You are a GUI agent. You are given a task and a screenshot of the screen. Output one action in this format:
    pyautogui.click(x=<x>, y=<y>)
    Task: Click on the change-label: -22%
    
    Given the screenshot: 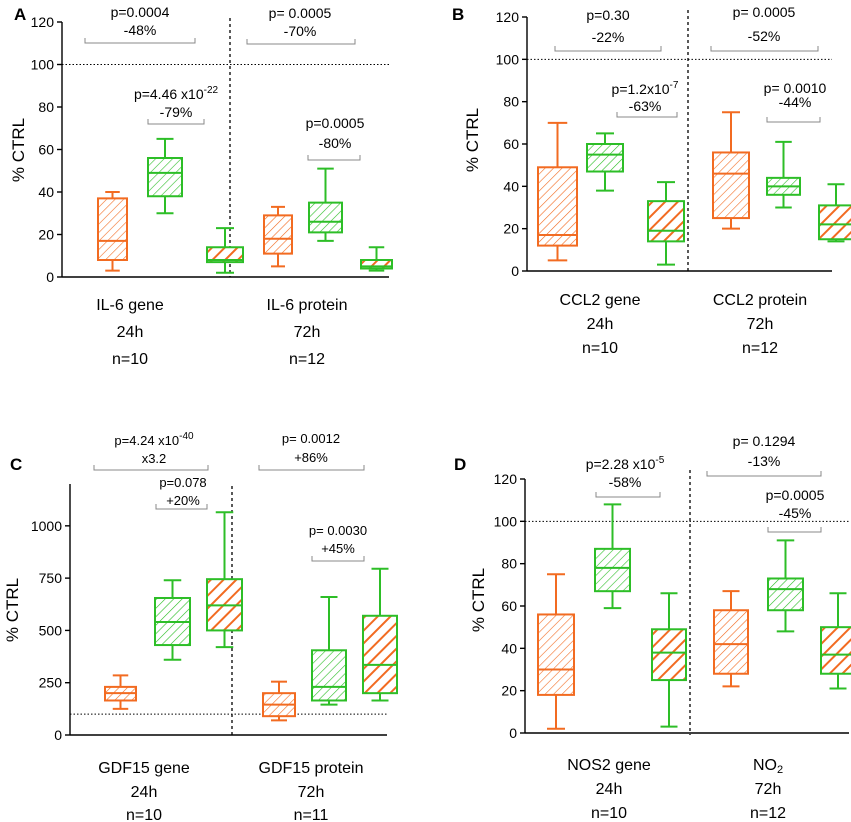 What is the action you would take?
    pyautogui.click(x=608, y=37)
    